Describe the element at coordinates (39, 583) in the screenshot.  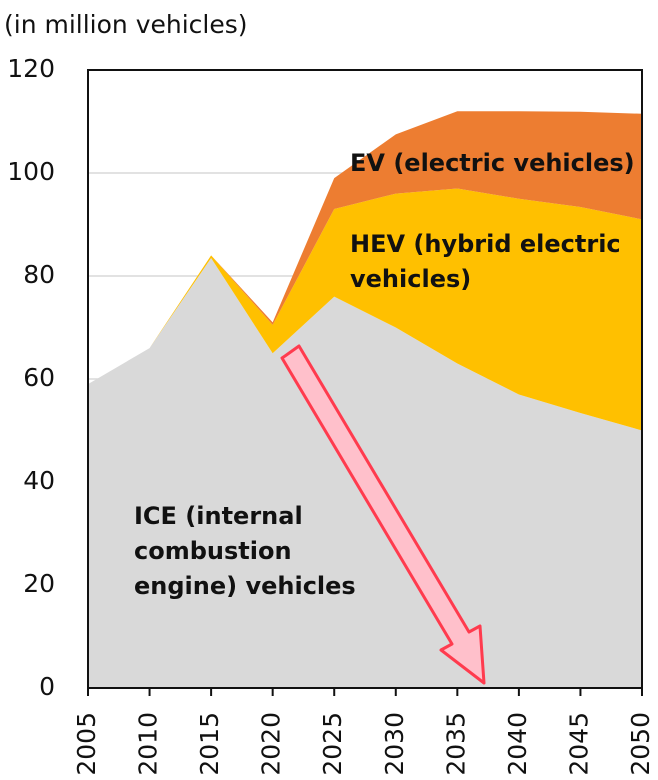
I see `y-tick-label: 20` at that location.